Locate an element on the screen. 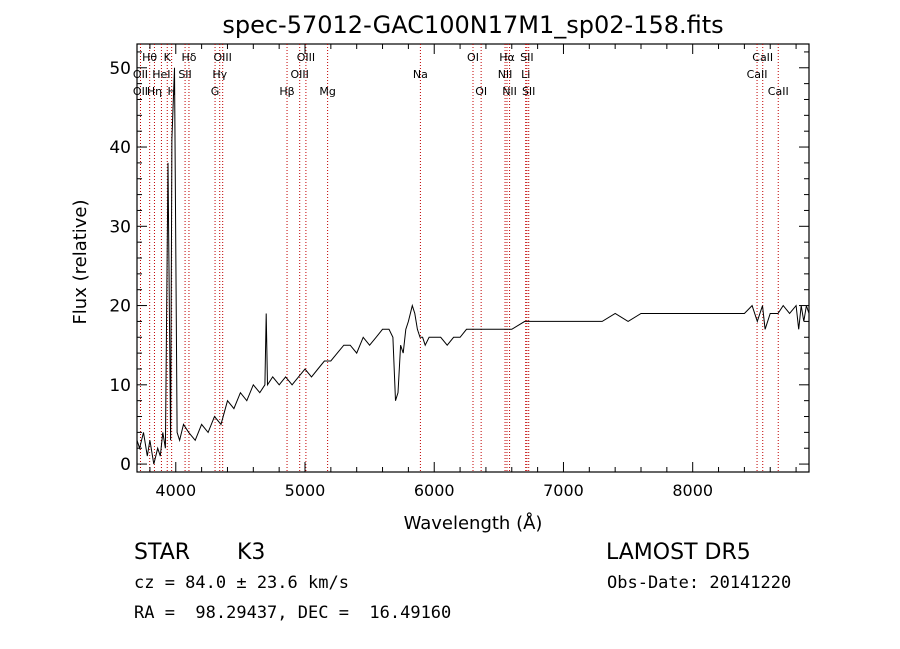  y-axis-label: Flux (relative) is located at coordinates (80, 261).